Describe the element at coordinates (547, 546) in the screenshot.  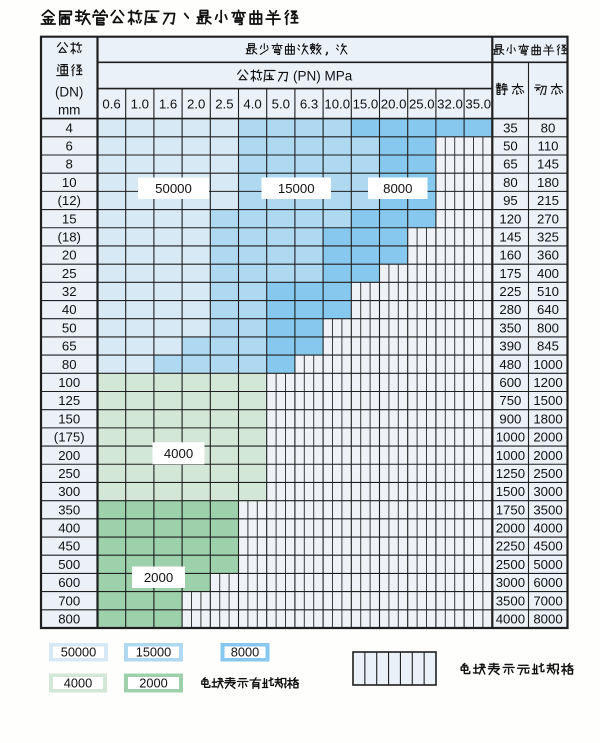
I see `svg-text: 4500` at that location.